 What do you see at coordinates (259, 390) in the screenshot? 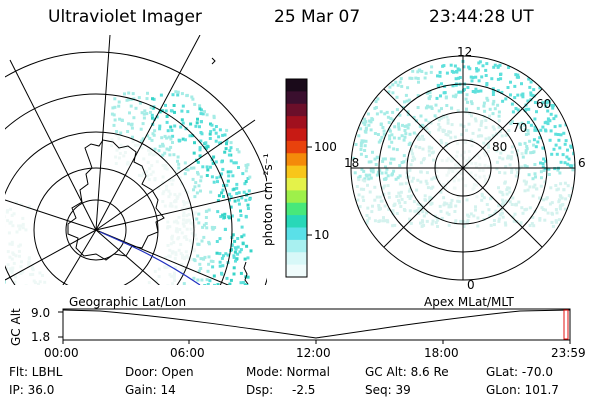
I see `dsp-label: Dsp:` at bounding box center [259, 390].